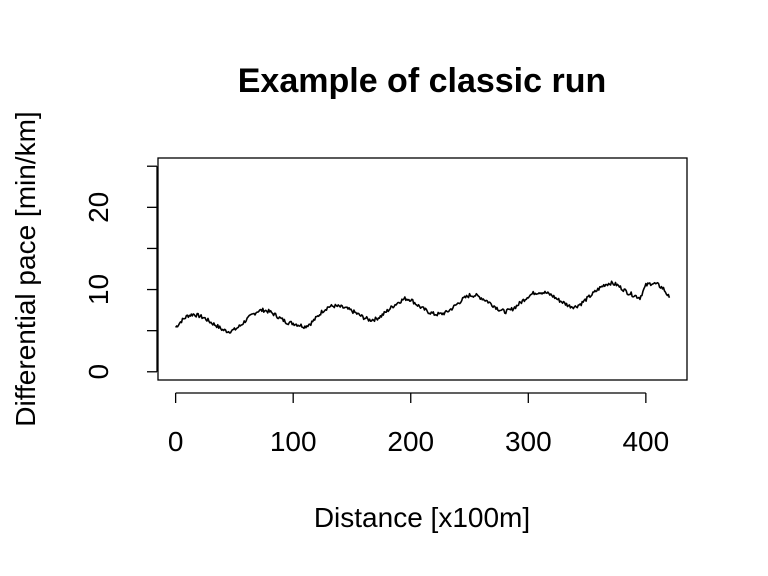 The height and width of the screenshot is (576, 768). What do you see at coordinates (293, 441) in the screenshot?
I see `x-tick-label: 100` at bounding box center [293, 441].